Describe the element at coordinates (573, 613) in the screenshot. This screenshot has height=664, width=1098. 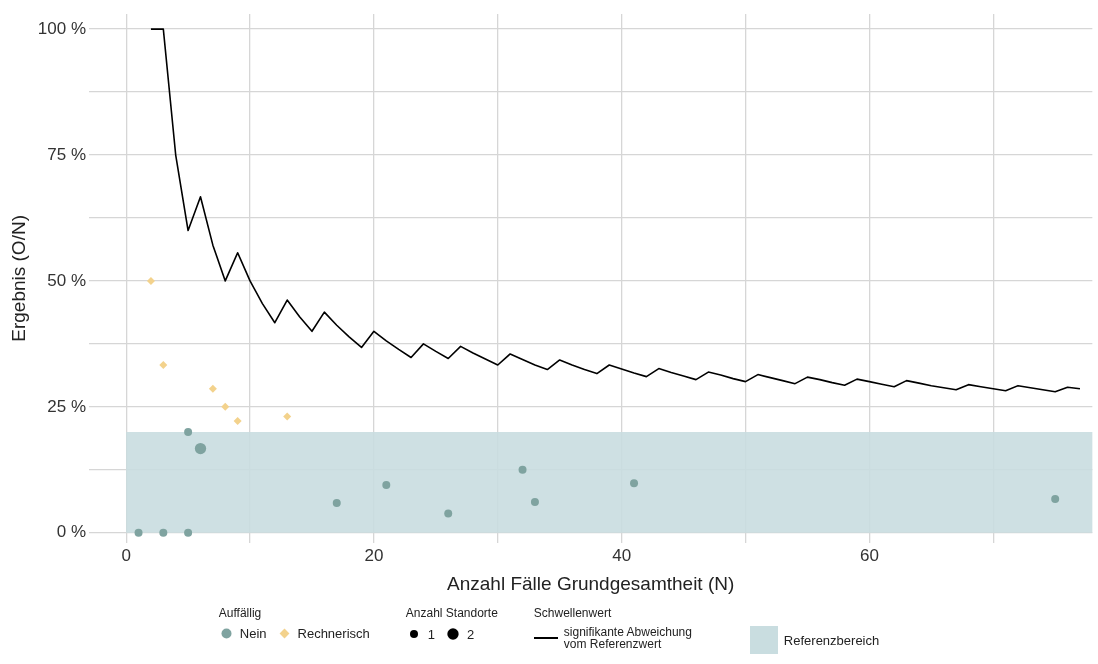
I see `text: Schwellenwert` at that location.